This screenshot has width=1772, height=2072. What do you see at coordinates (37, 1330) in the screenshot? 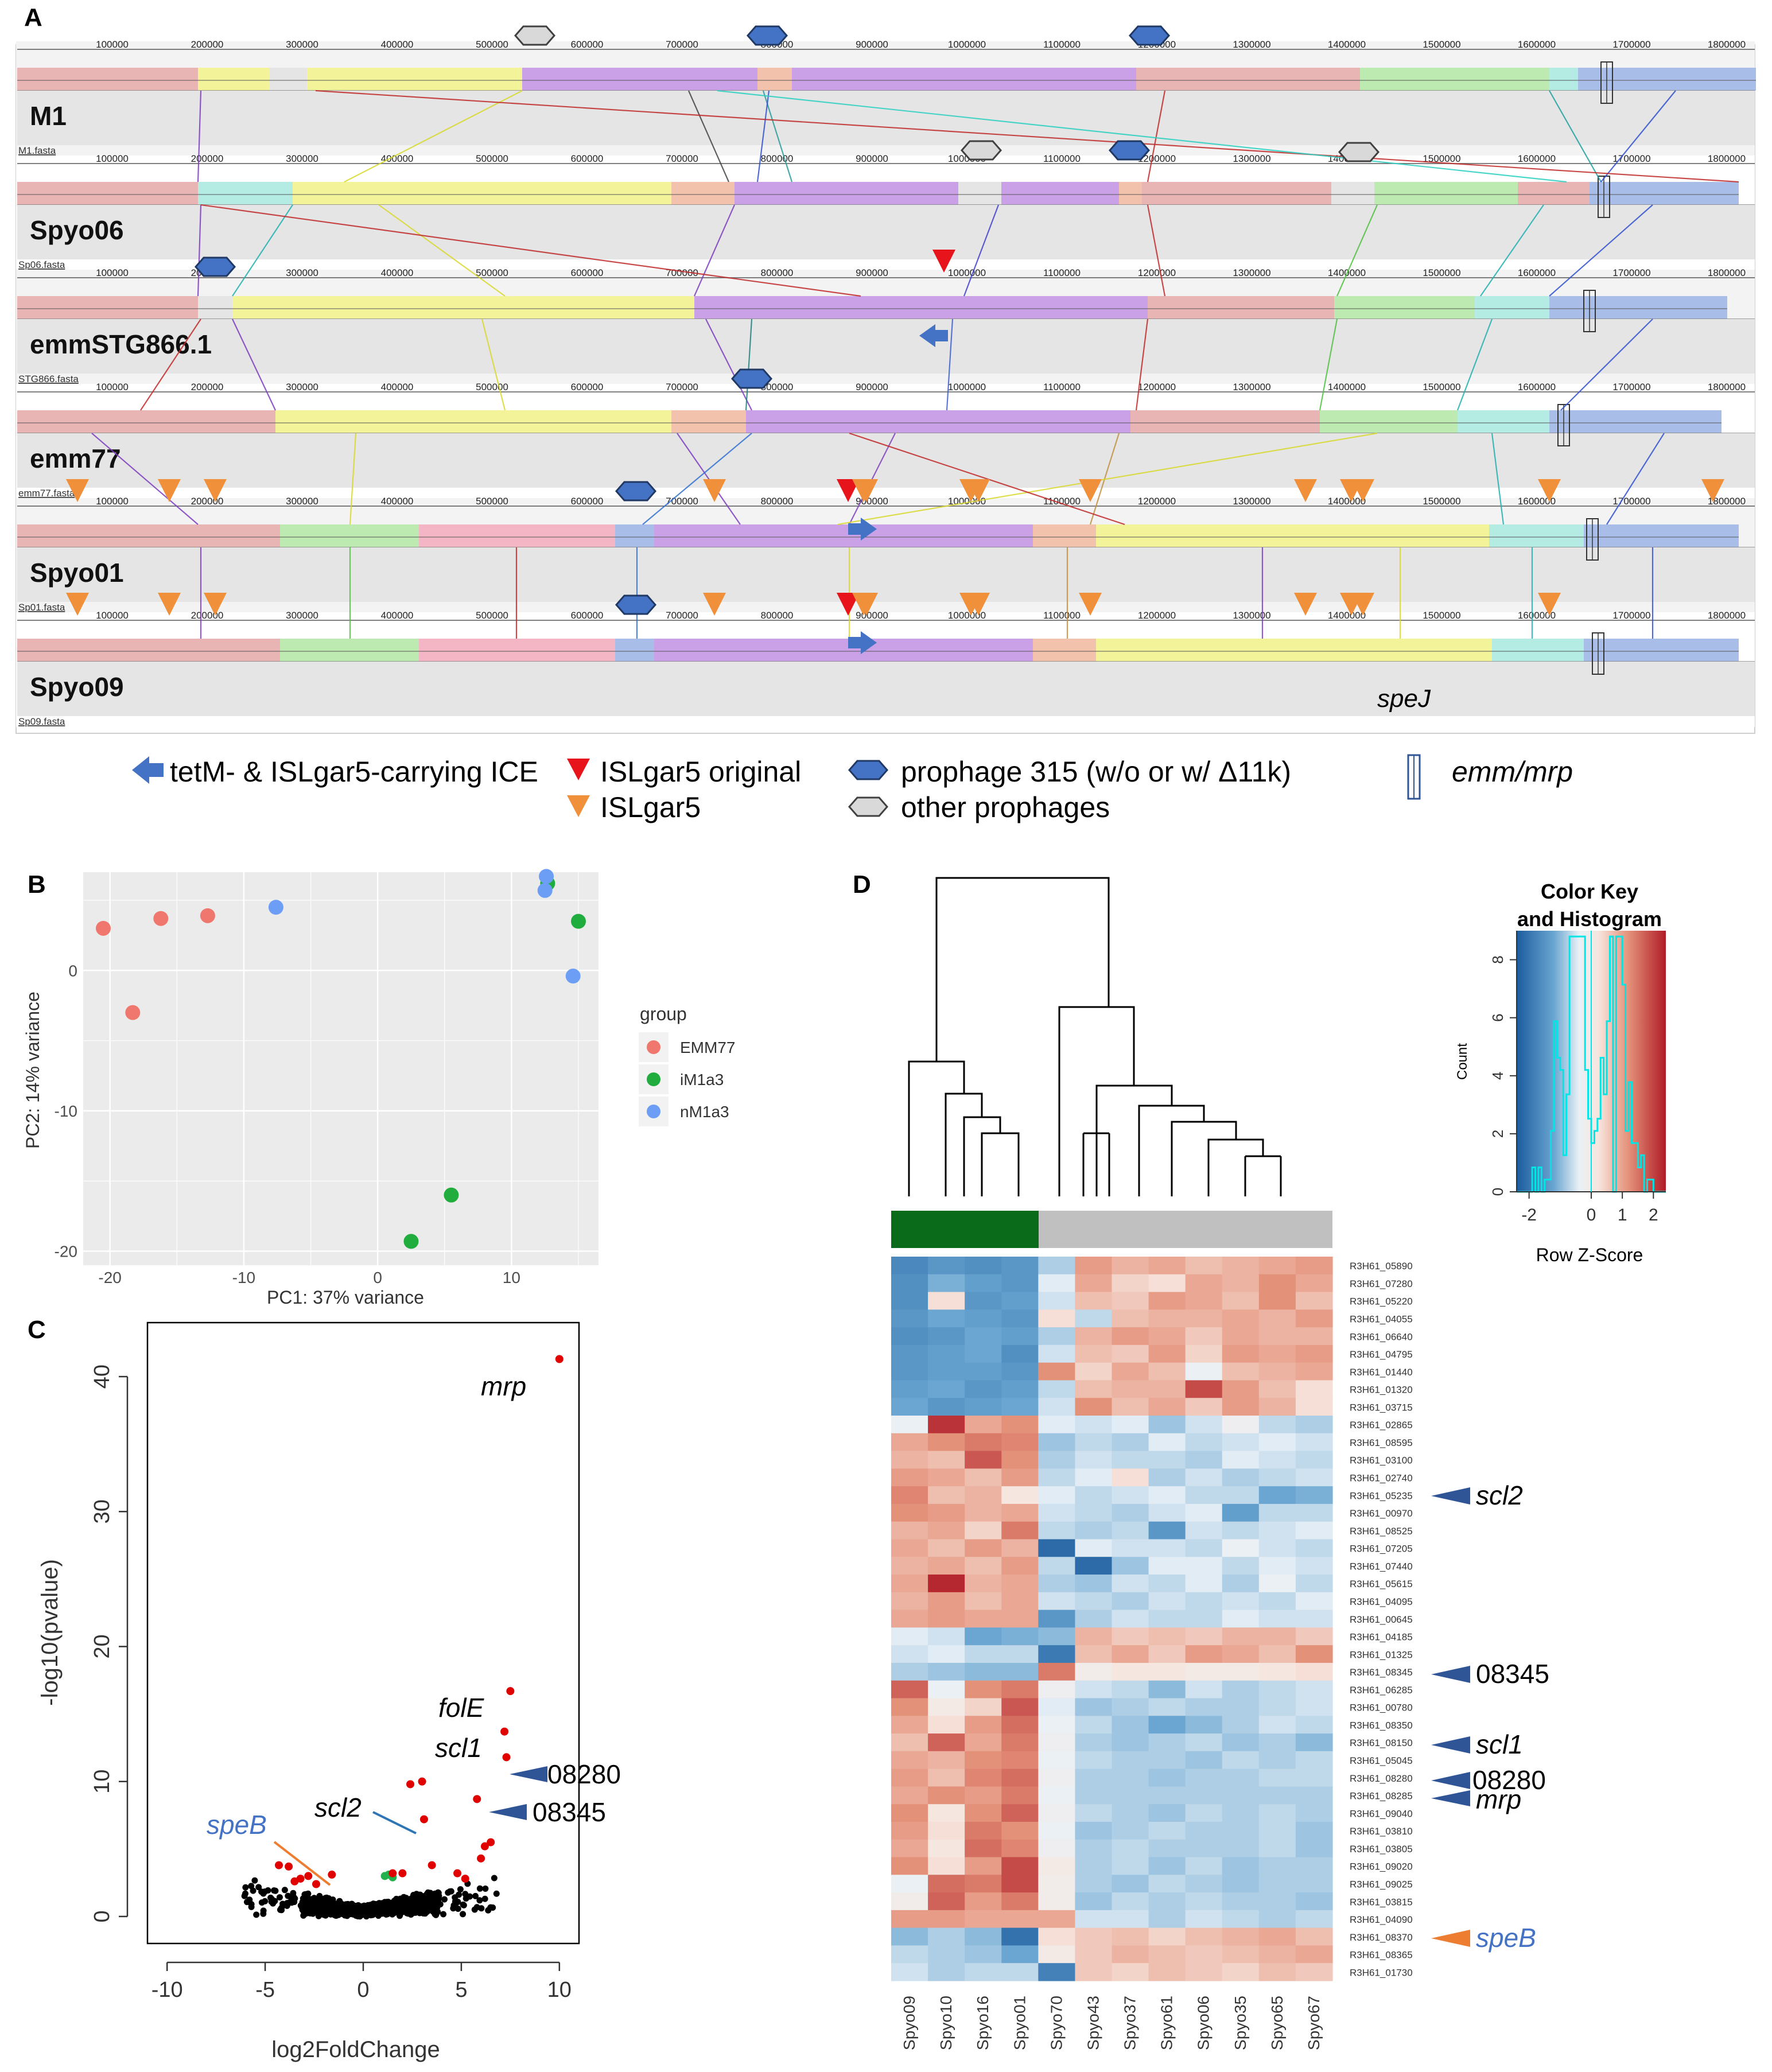
I see `panel-label-c: C` at bounding box center [37, 1330].